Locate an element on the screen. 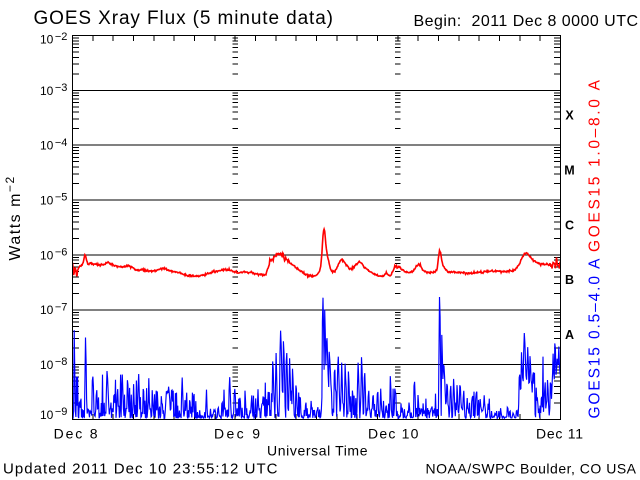 The image size is (640, 480). svg-text: Dec 10 is located at coordinates (393, 434).